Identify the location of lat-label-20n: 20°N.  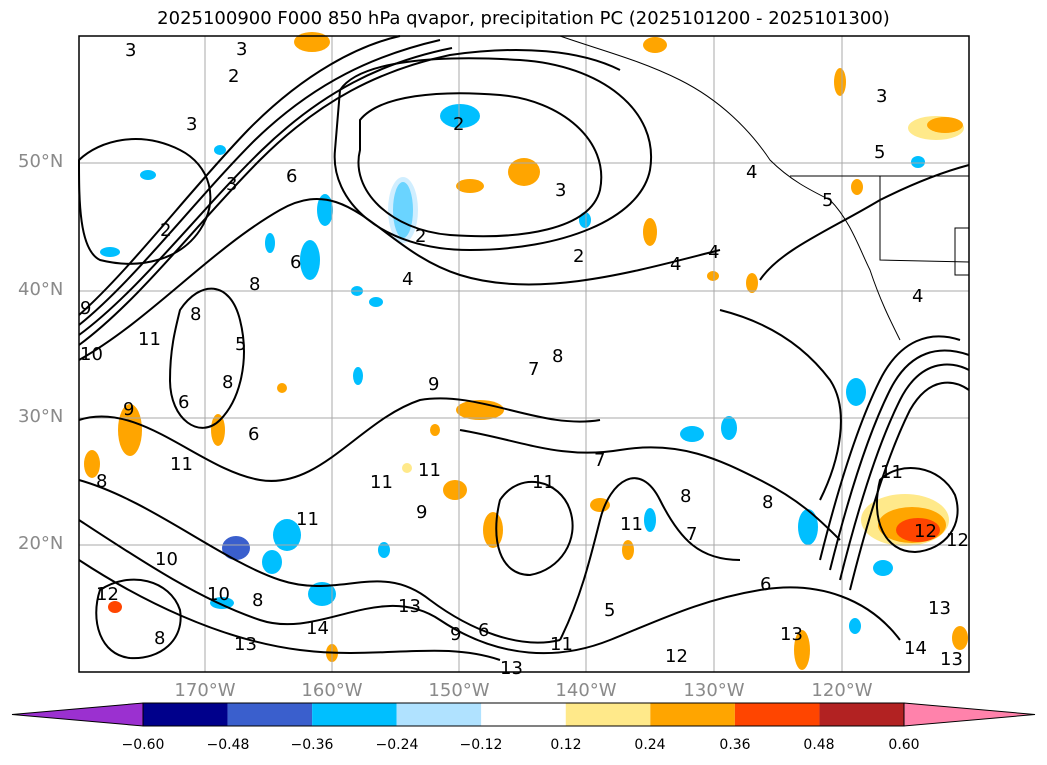
(41, 543).